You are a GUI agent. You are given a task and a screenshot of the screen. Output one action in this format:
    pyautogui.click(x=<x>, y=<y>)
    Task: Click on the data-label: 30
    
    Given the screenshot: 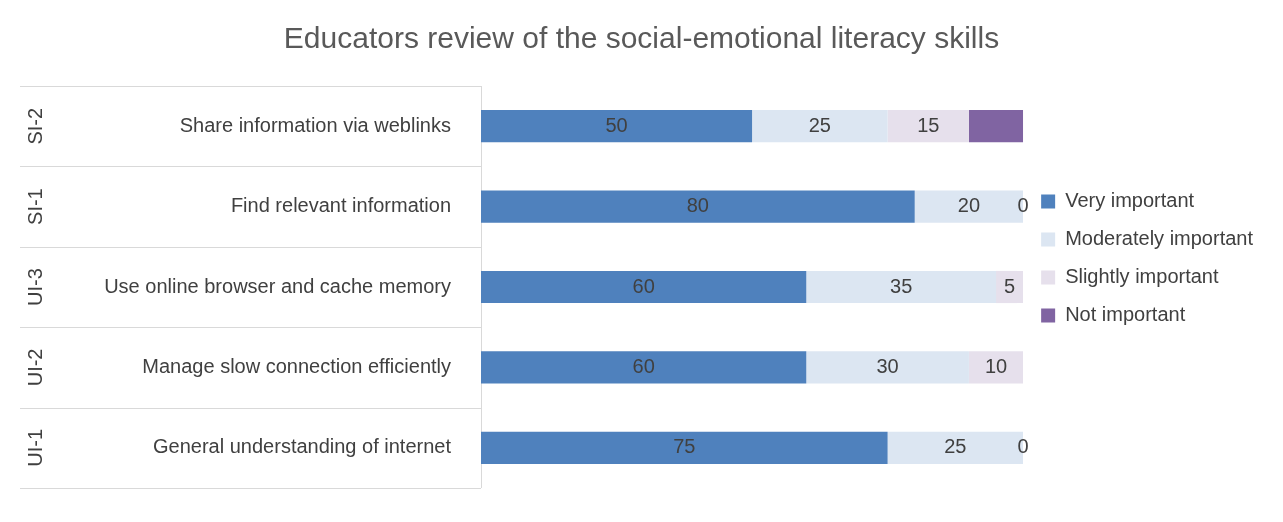 What is the action you would take?
    pyautogui.click(x=887, y=365)
    